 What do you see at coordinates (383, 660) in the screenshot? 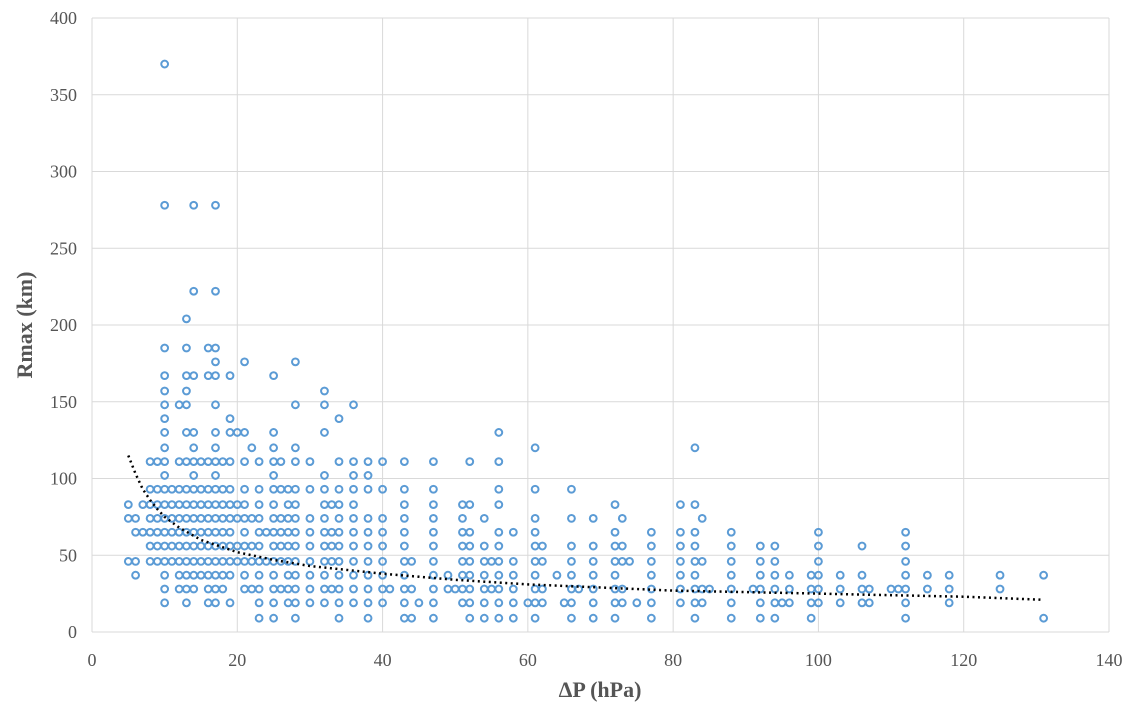
I see `x-tick-label: 40` at bounding box center [383, 660].